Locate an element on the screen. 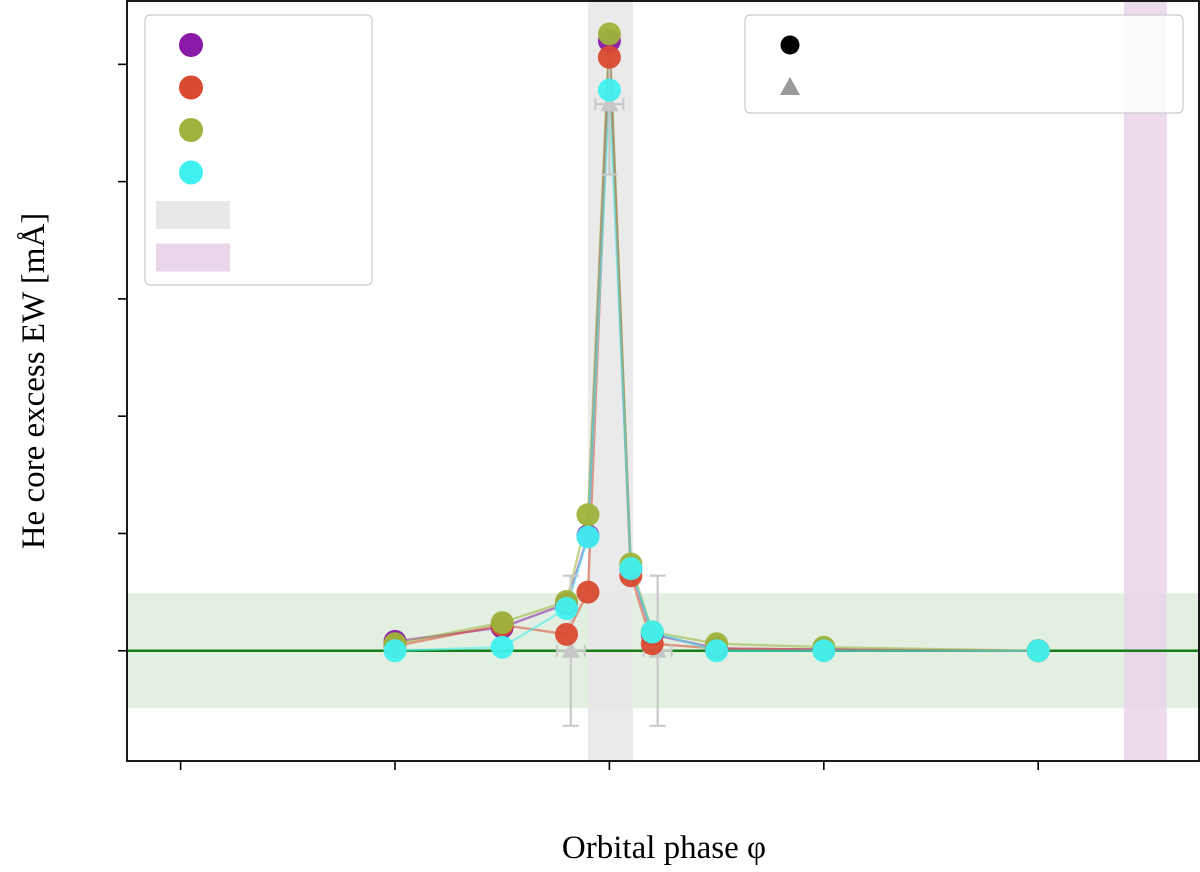 This screenshot has width=1200, height=872. legend-marker-kirk is located at coordinates (790, 86).